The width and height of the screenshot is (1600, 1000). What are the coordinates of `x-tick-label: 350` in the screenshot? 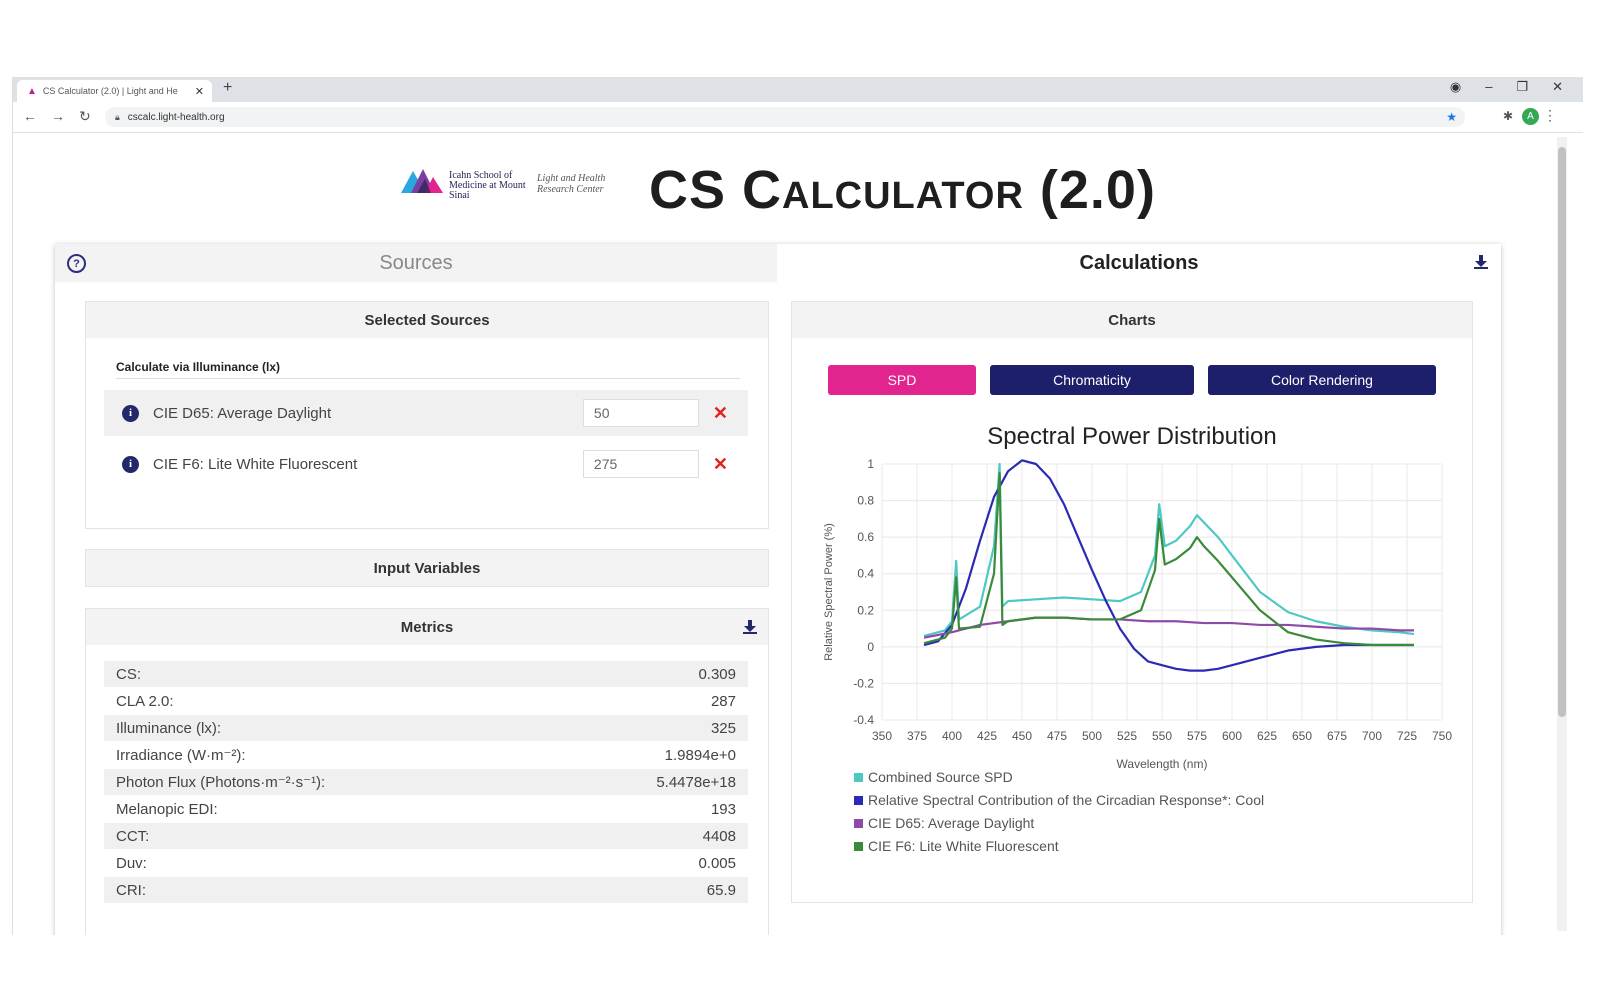 It's located at (882, 736).